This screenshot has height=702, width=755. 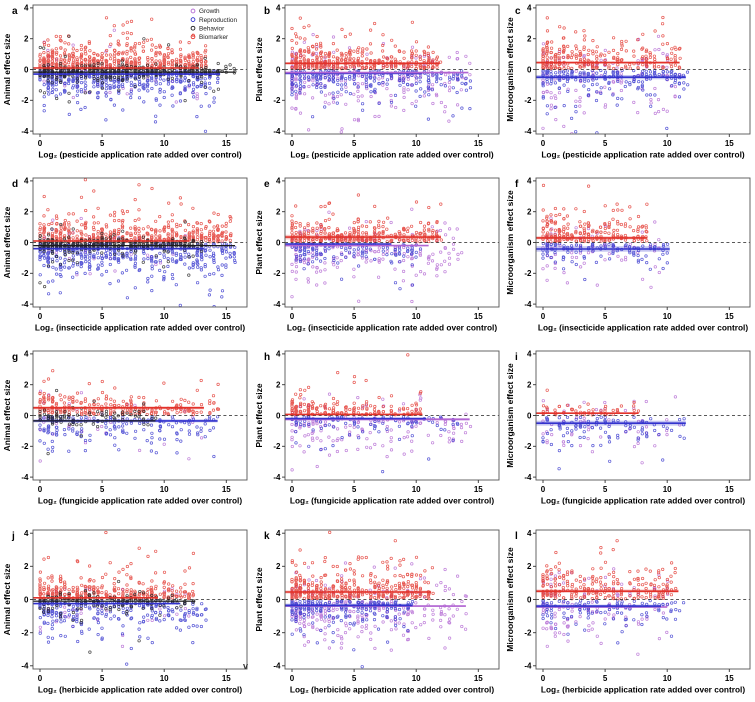 What do you see at coordinates (15, 11) in the screenshot?
I see `panel-letter: a` at bounding box center [15, 11].